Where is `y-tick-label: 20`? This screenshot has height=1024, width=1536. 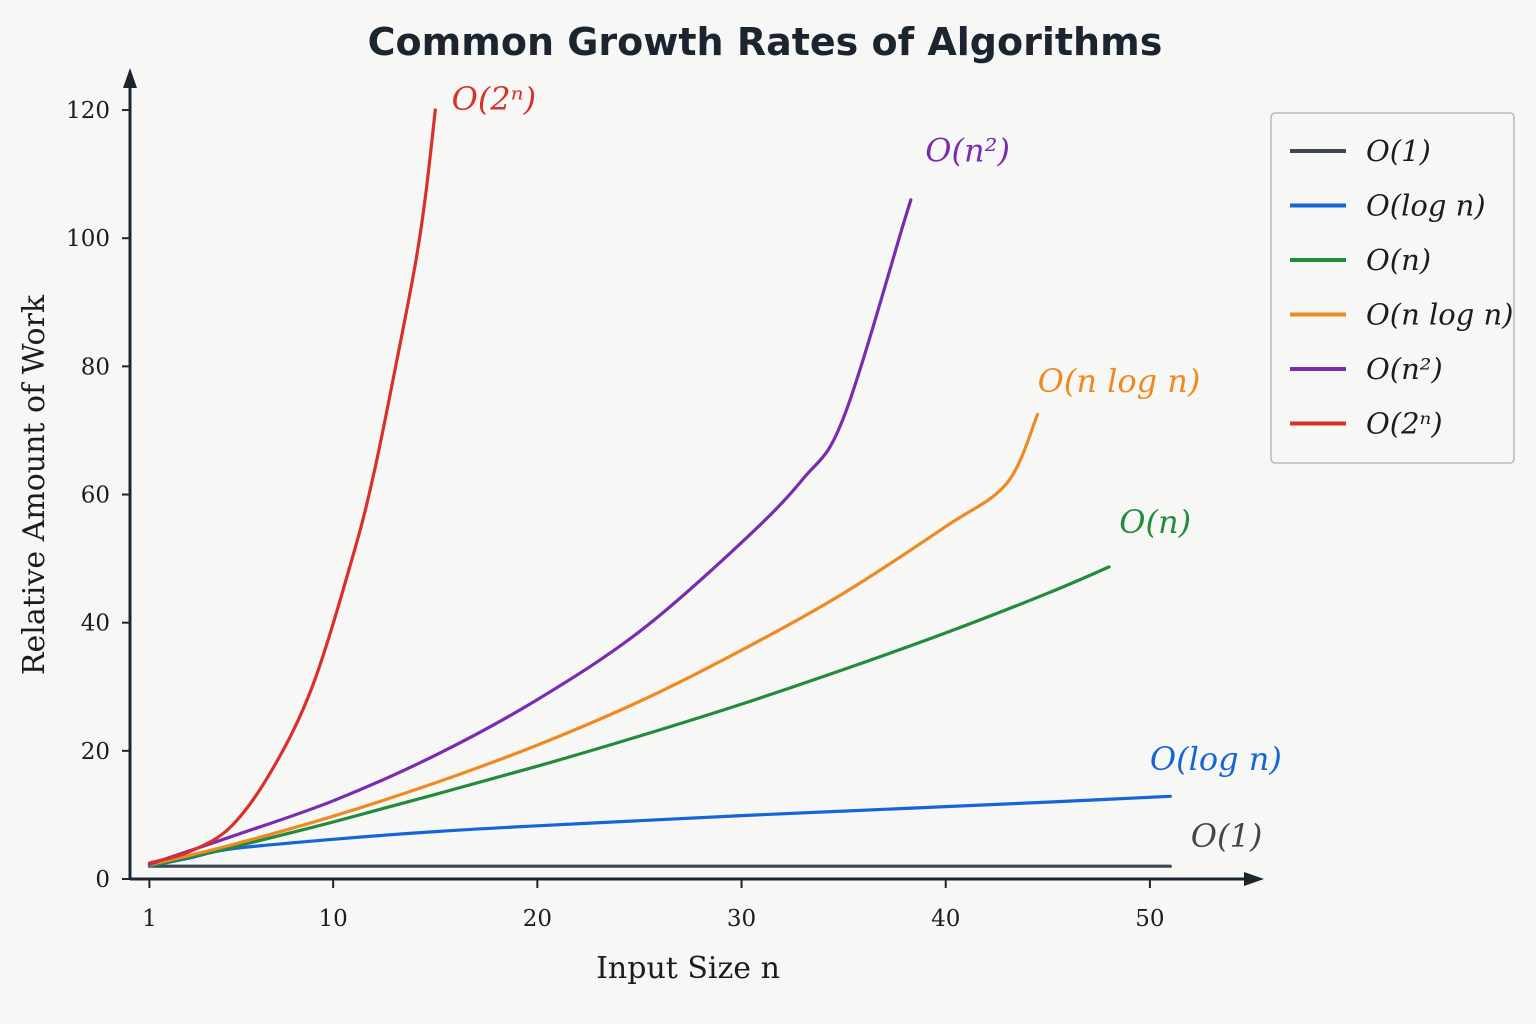 y-tick-label: 20 is located at coordinates (95, 752).